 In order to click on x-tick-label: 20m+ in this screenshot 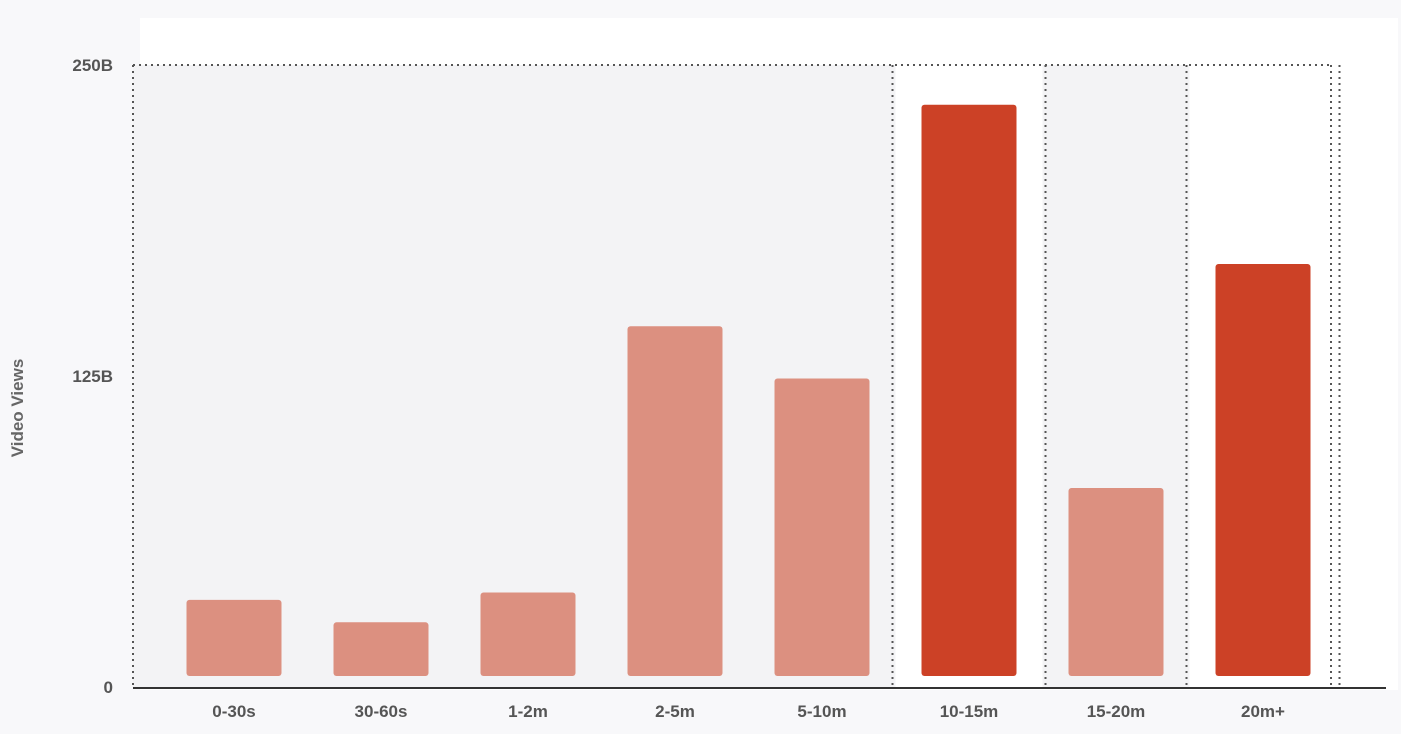, I will do `click(1263, 711)`.